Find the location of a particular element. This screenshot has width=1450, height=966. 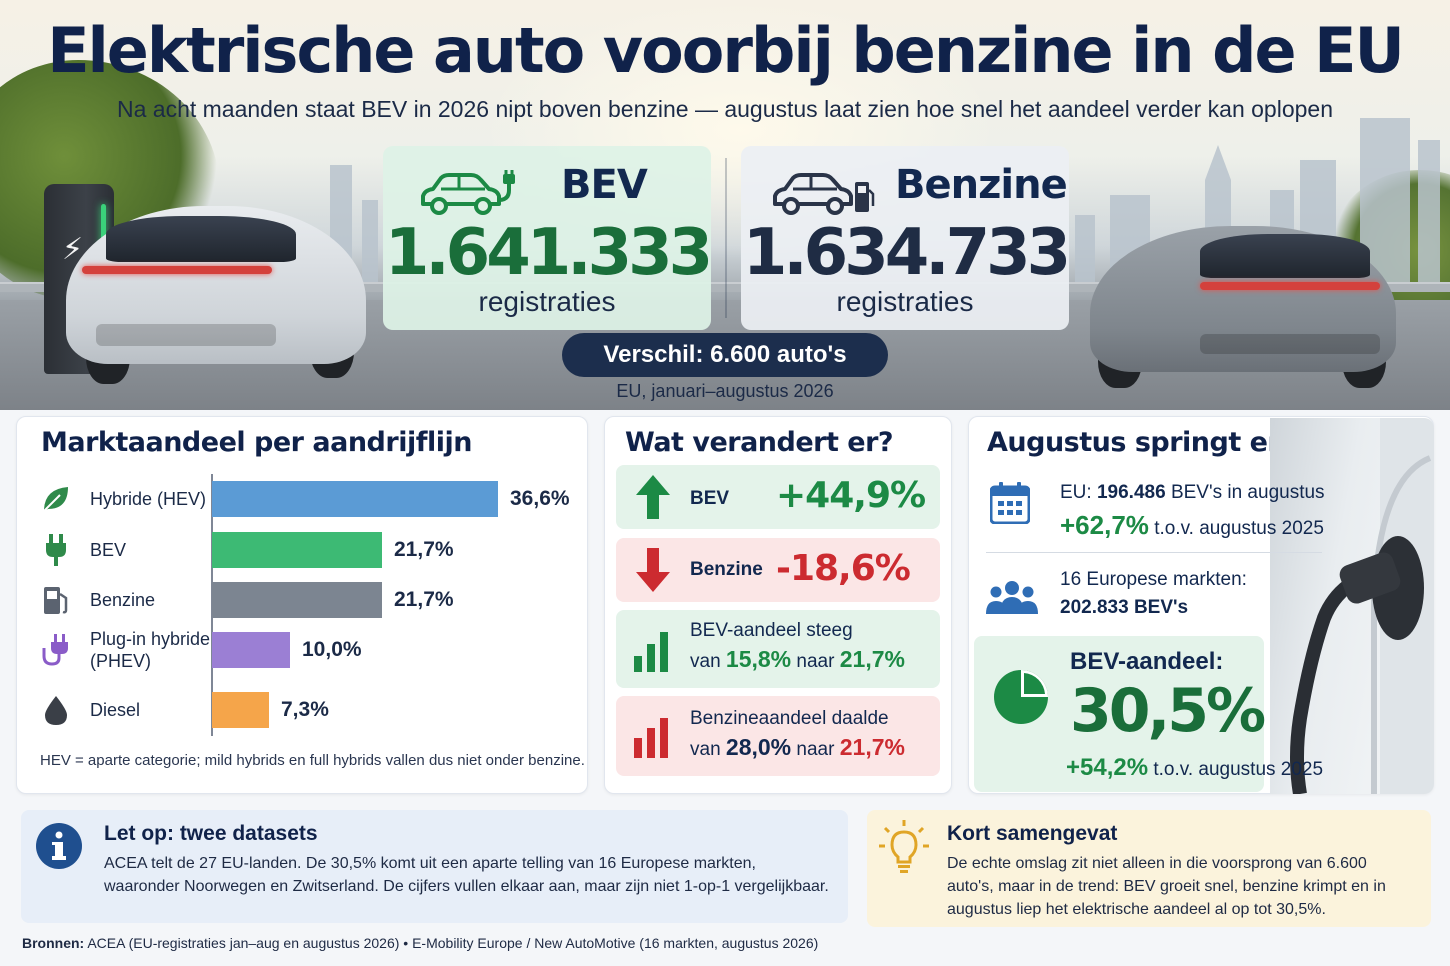

info-icon is located at coordinates (59, 846).